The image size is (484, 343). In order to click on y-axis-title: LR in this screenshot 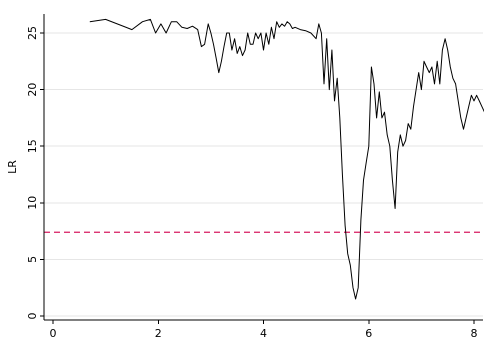, I will do `click(12, 167)`.